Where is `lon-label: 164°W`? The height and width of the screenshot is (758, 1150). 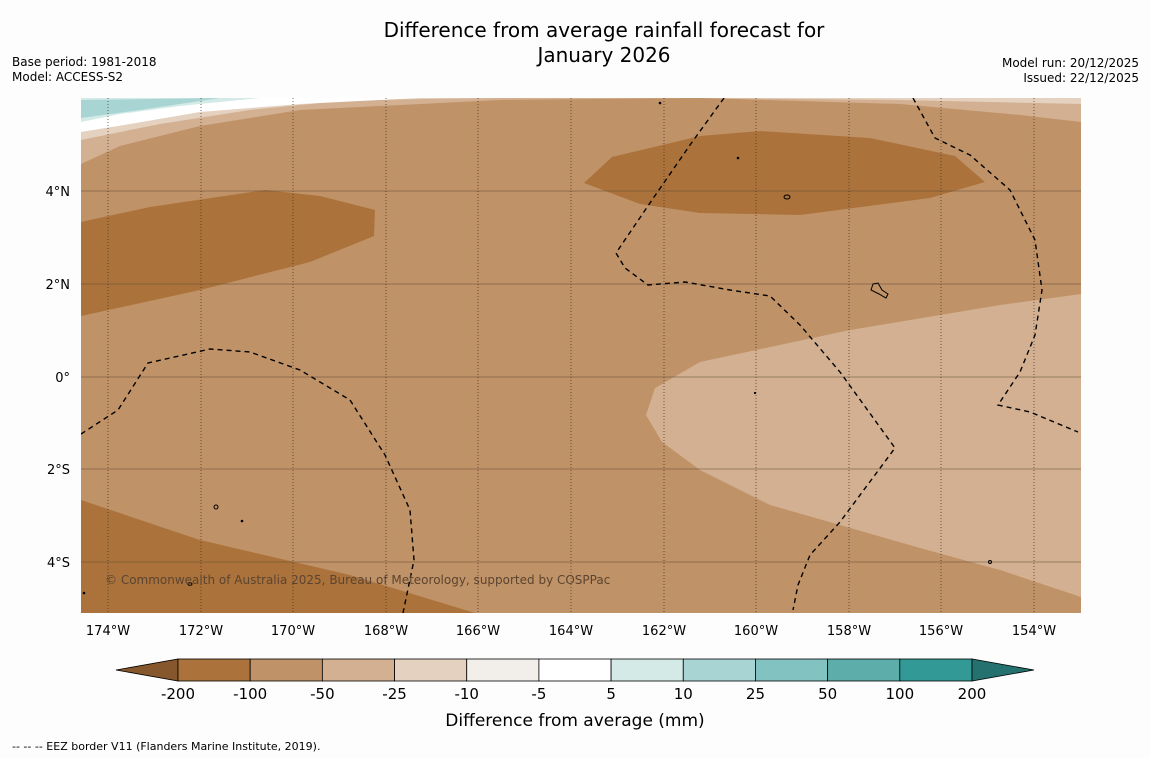 lon-label: 164°W is located at coordinates (571, 631).